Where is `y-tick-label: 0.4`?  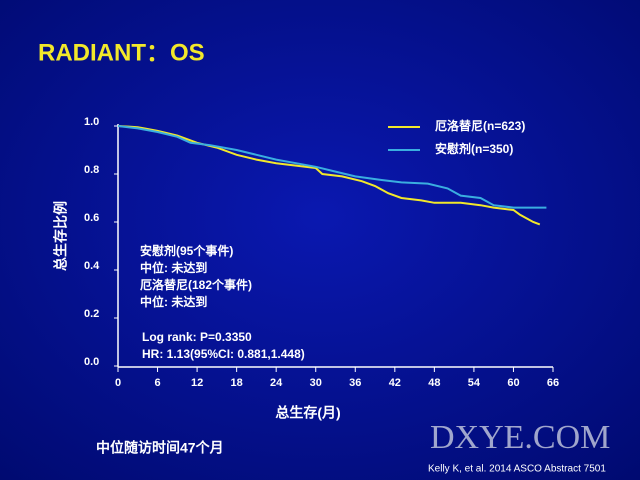 y-tick-label: 0.4 is located at coordinates (92, 266).